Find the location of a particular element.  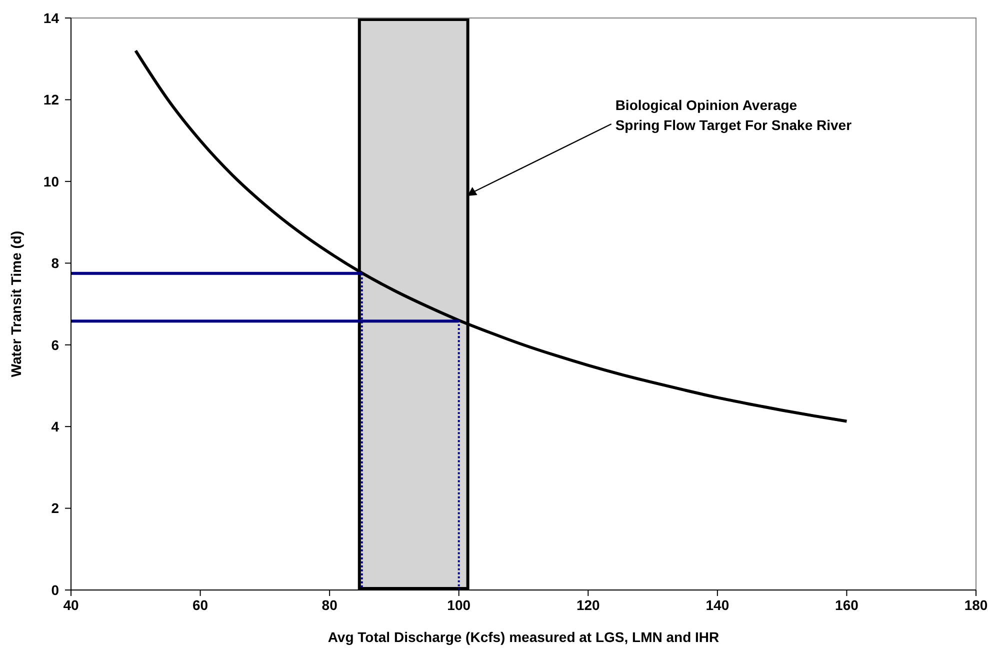

x-tick-label: 40 is located at coordinates (71, 605).